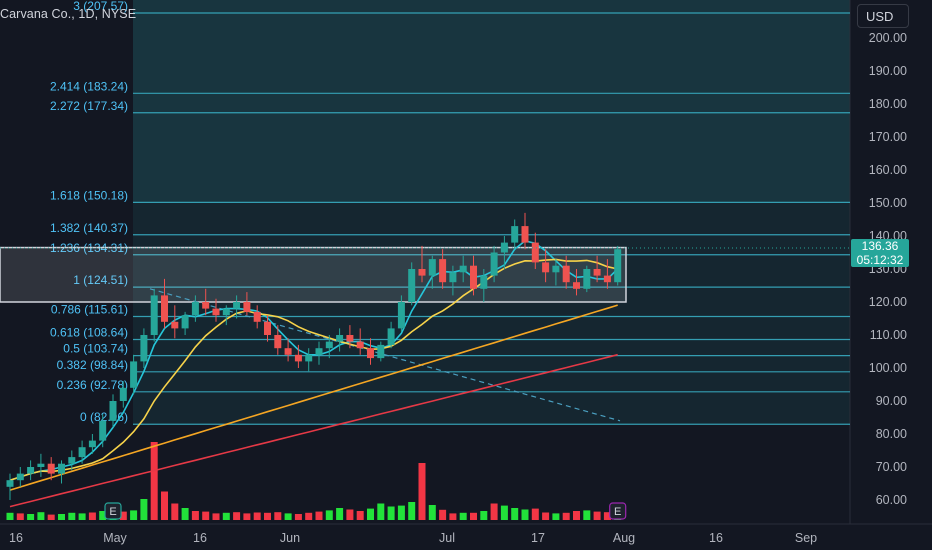  Describe the element at coordinates (89, 228) in the screenshot. I see `fib-label: 1.382 (140.37)` at that location.